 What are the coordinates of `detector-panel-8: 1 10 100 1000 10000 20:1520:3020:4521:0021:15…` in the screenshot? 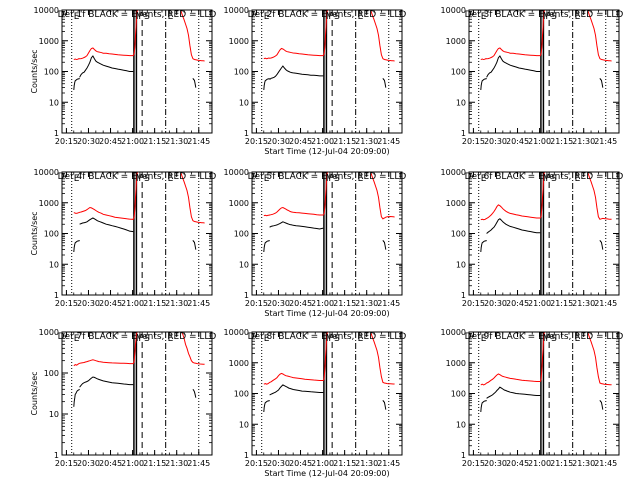 It's located at (315, 403).